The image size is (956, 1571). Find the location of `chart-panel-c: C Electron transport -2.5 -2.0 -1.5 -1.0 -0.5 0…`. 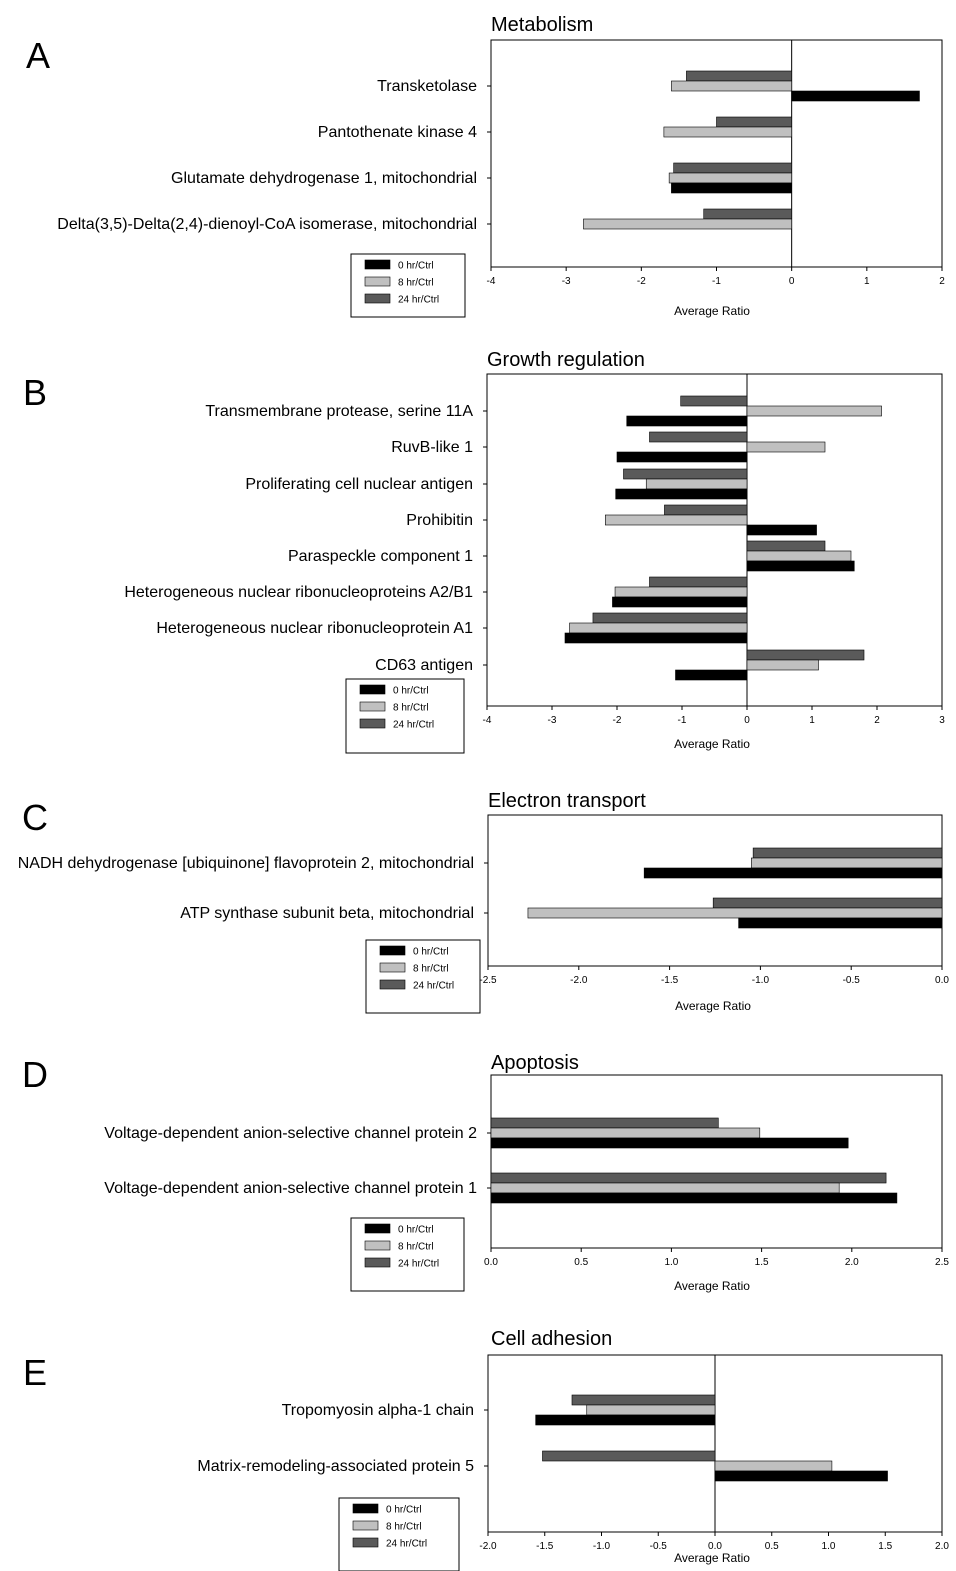

chart-panel-c: C Electron transport -2.5 -2.0 -1.5 -1.0 -0.5 0… is located at coordinates (483, 902).